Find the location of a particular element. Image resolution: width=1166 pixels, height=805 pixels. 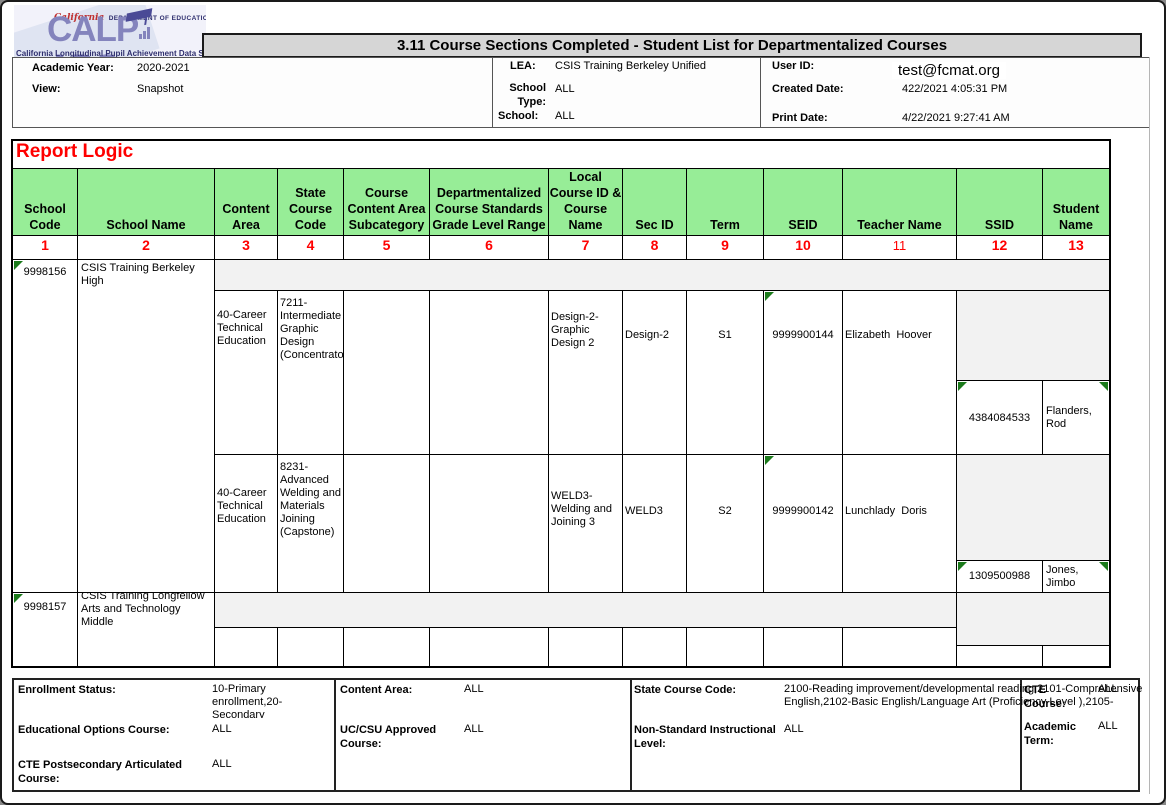

local-course-cell: WELD3-Welding and Joining 3 is located at coordinates (581, 509).